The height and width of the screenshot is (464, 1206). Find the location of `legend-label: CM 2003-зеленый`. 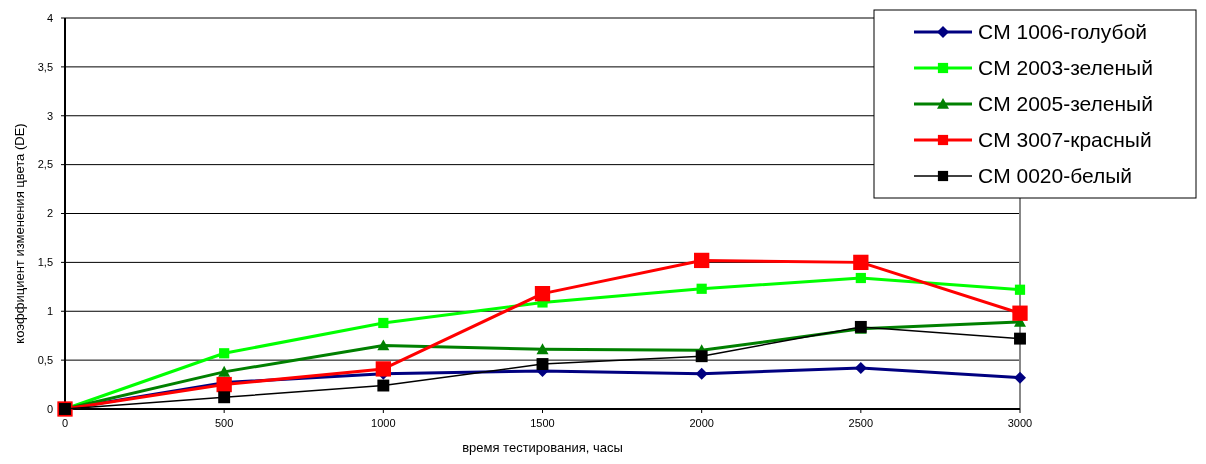

legend-label: CM 2003-зеленый is located at coordinates (1065, 68).